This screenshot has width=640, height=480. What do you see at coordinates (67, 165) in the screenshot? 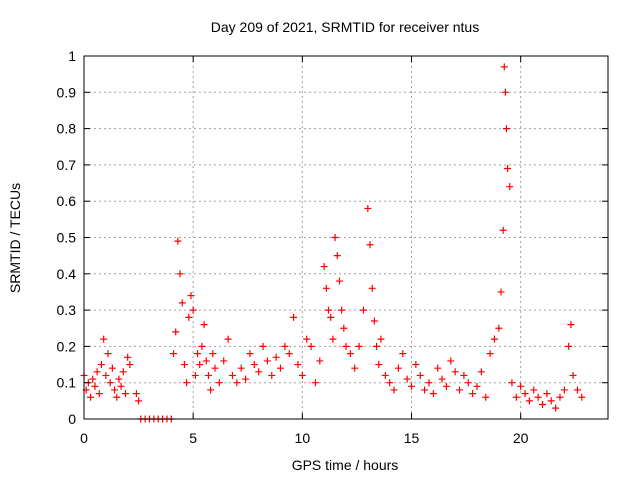
I see `y-tick-label: 0.7` at bounding box center [67, 165].